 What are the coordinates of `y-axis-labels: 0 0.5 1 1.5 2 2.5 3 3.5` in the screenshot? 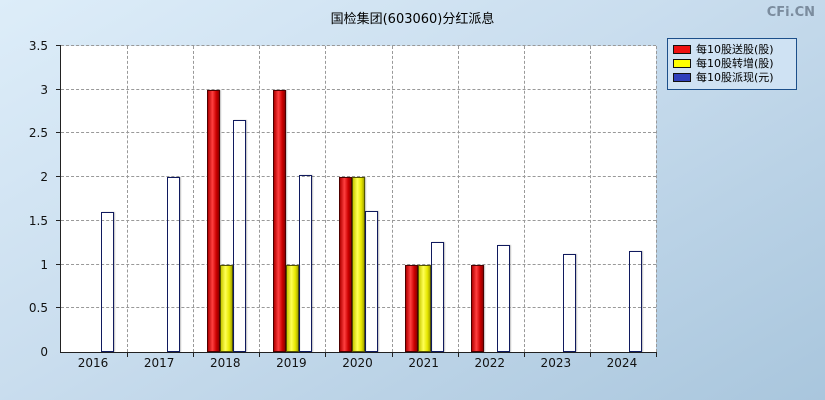 It's located at (27, 199).